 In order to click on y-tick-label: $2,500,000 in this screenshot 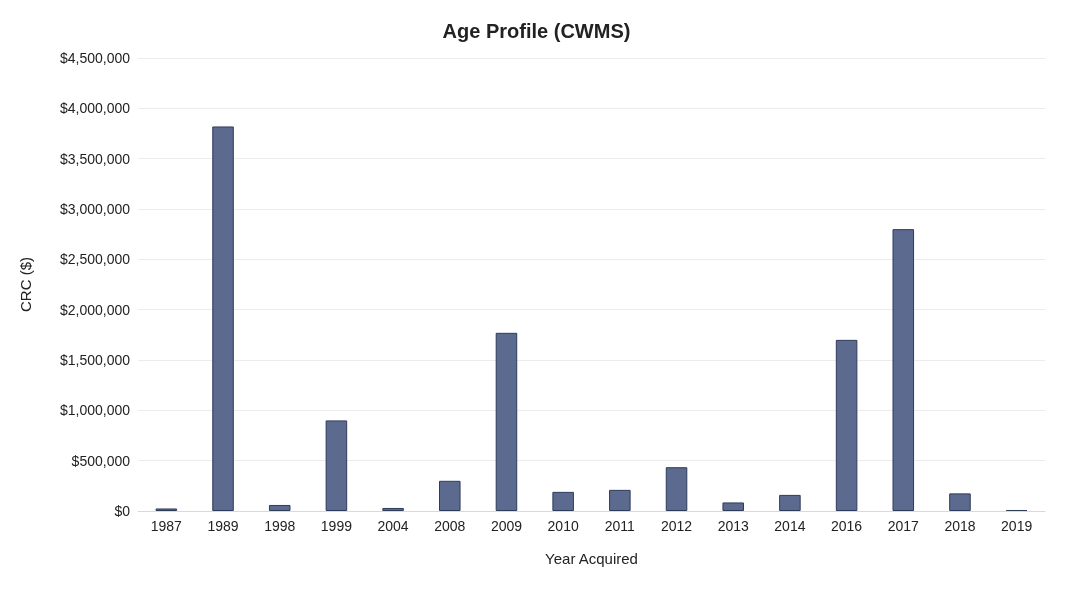, I will do `click(95, 259)`.